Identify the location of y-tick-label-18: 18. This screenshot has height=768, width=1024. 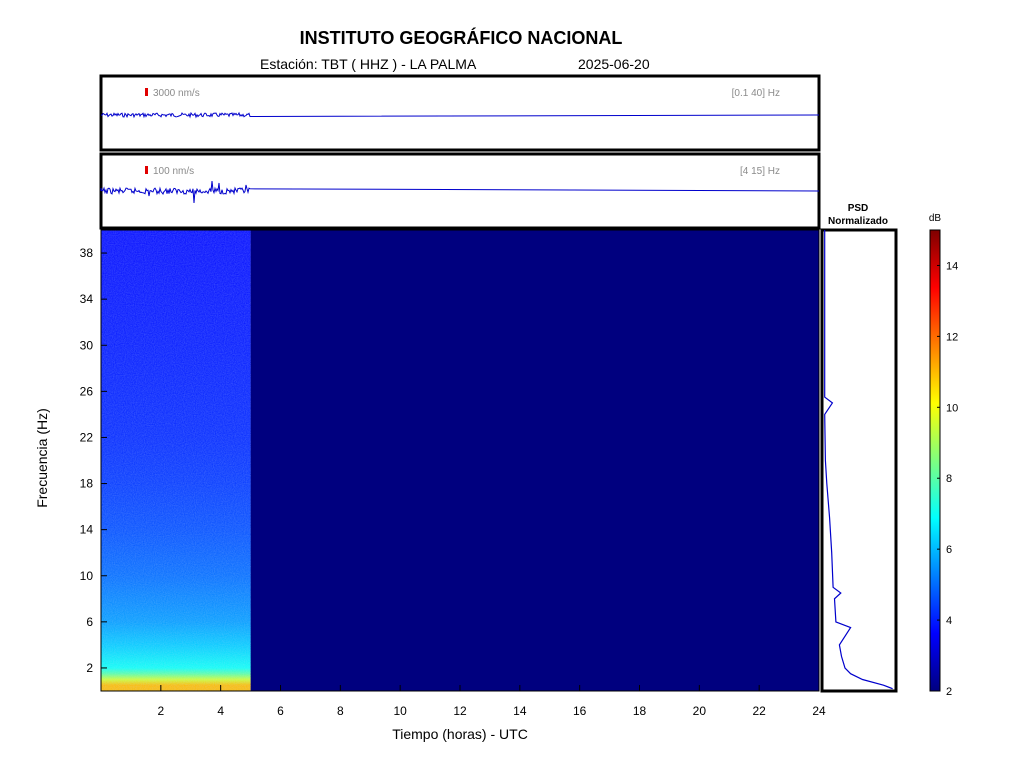
(87, 484).